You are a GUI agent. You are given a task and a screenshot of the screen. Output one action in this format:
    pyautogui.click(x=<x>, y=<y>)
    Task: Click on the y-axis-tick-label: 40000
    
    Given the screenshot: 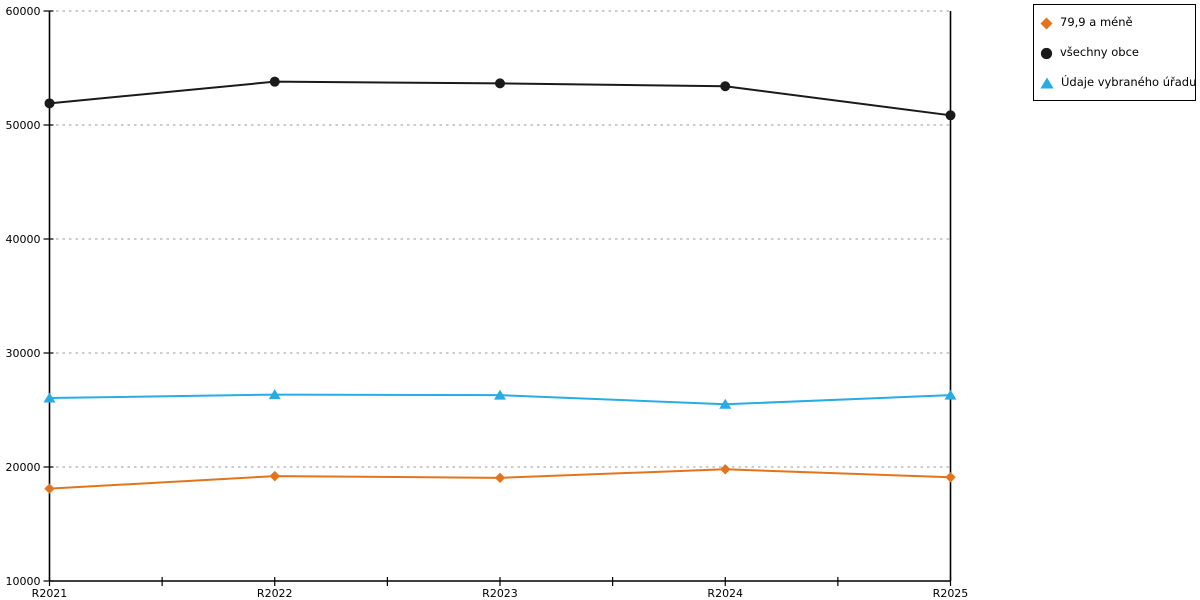 What is the action you would take?
    pyautogui.click(x=23, y=239)
    